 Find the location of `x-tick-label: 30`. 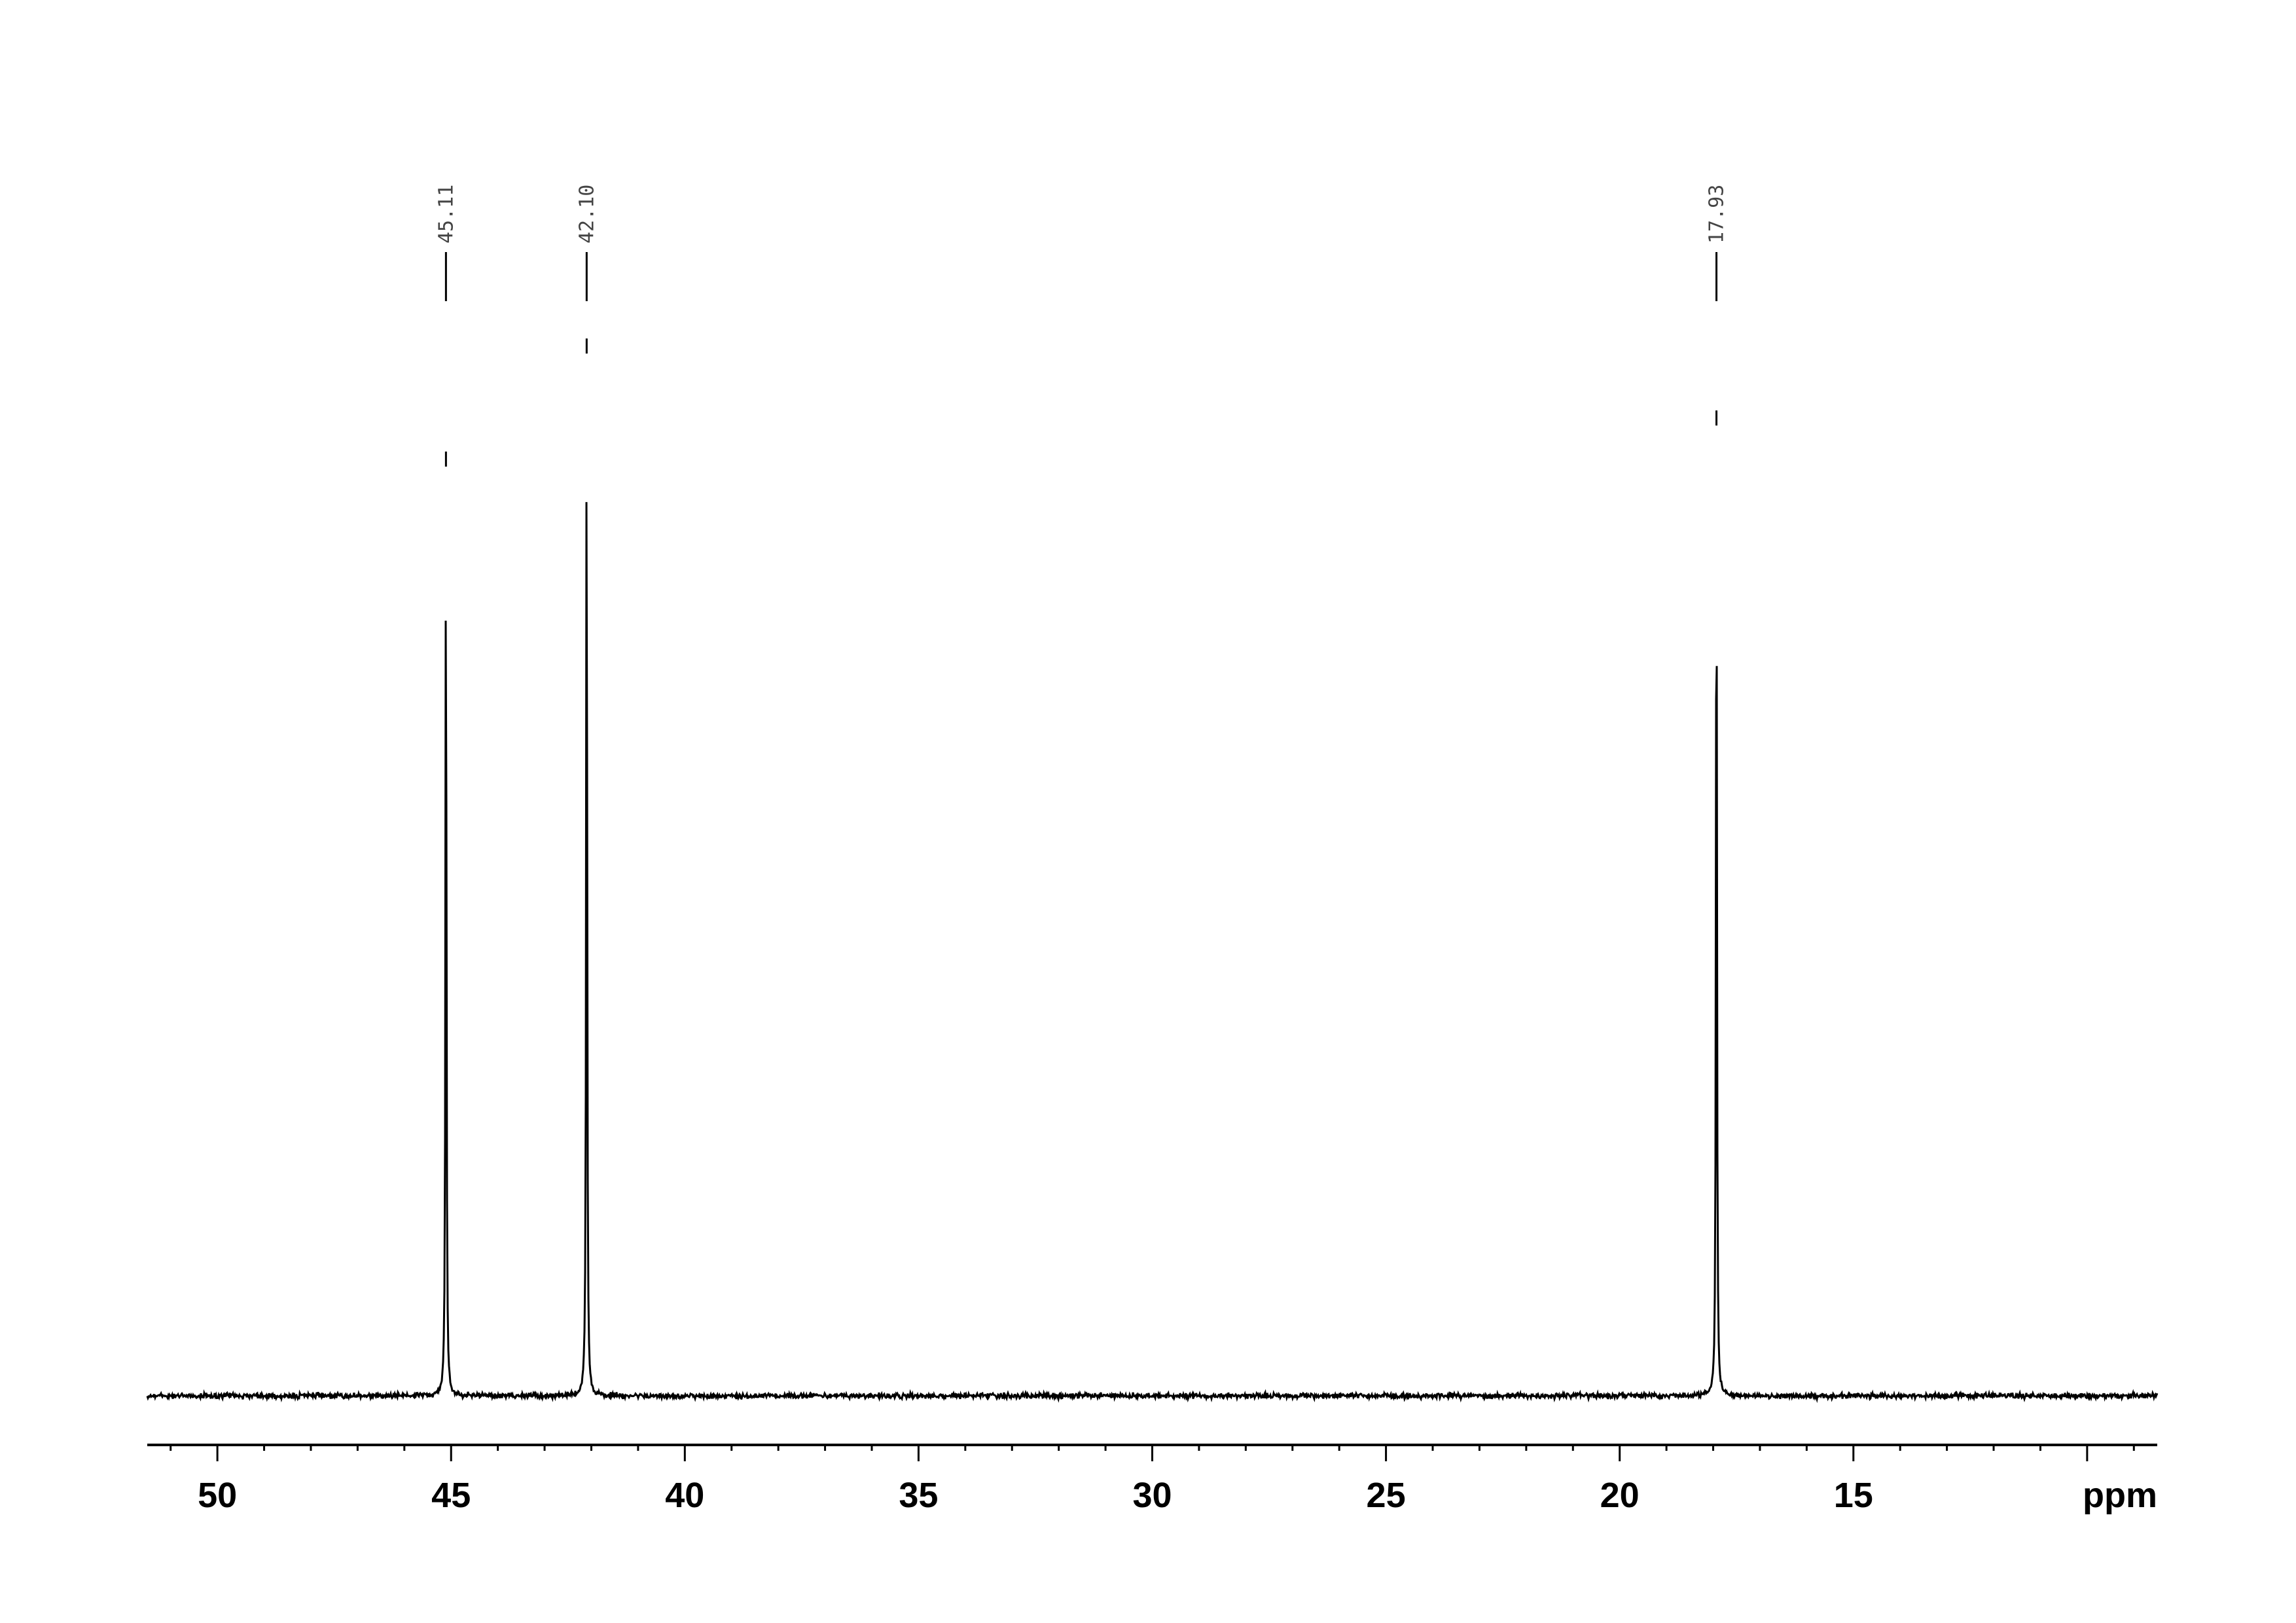

x-tick-label: 30 is located at coordinates (1152, 1495).